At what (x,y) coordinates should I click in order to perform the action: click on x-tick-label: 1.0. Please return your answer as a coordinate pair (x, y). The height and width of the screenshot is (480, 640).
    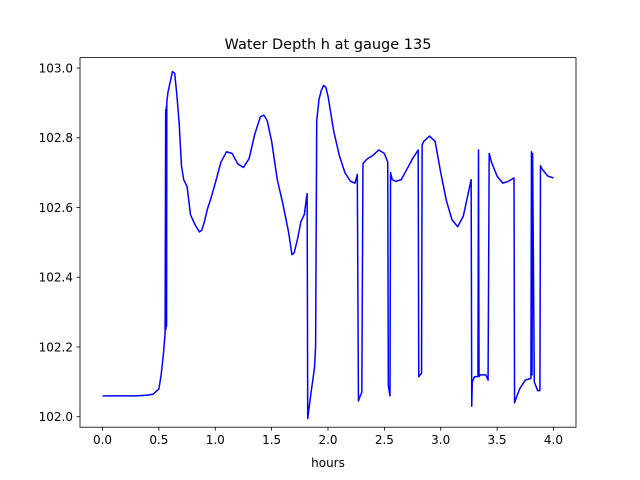
    Looking at the image, I should click on (215, 440).